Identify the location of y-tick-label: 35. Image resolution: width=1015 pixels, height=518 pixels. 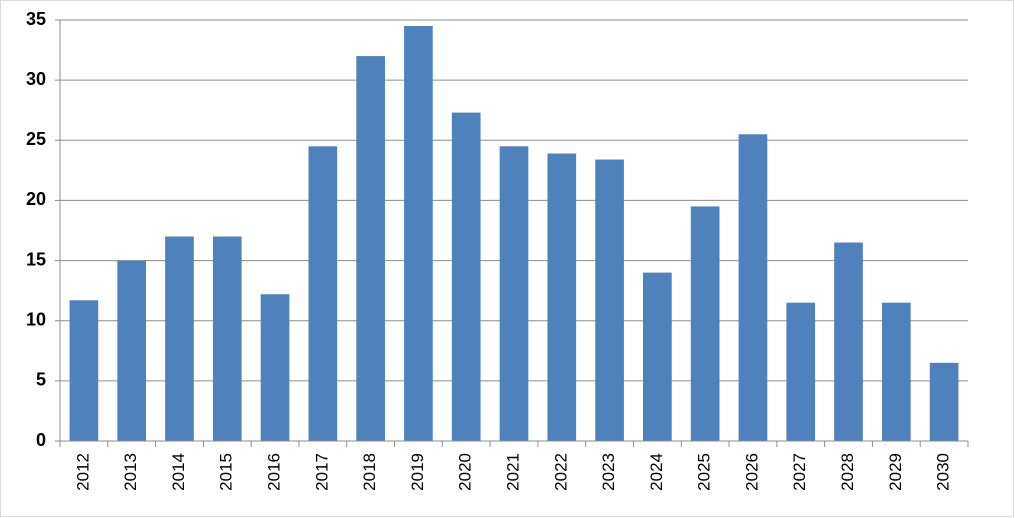
(36, 19).